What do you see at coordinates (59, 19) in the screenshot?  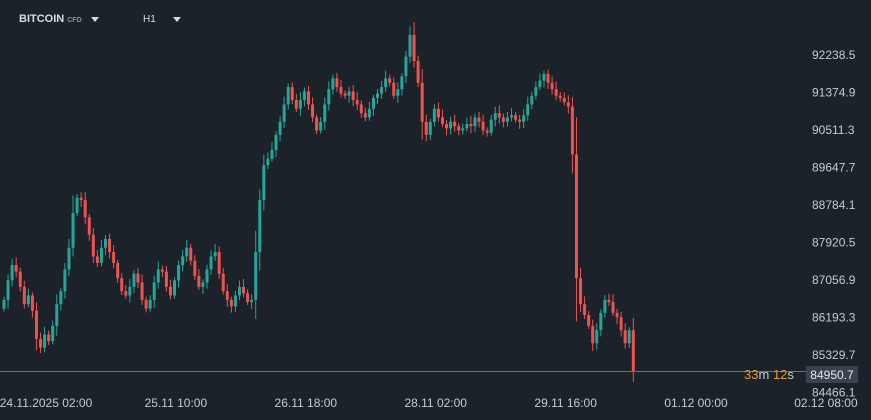 I see `symbol-selector: BITCOIN CFD` at bounding box center [59, 19].